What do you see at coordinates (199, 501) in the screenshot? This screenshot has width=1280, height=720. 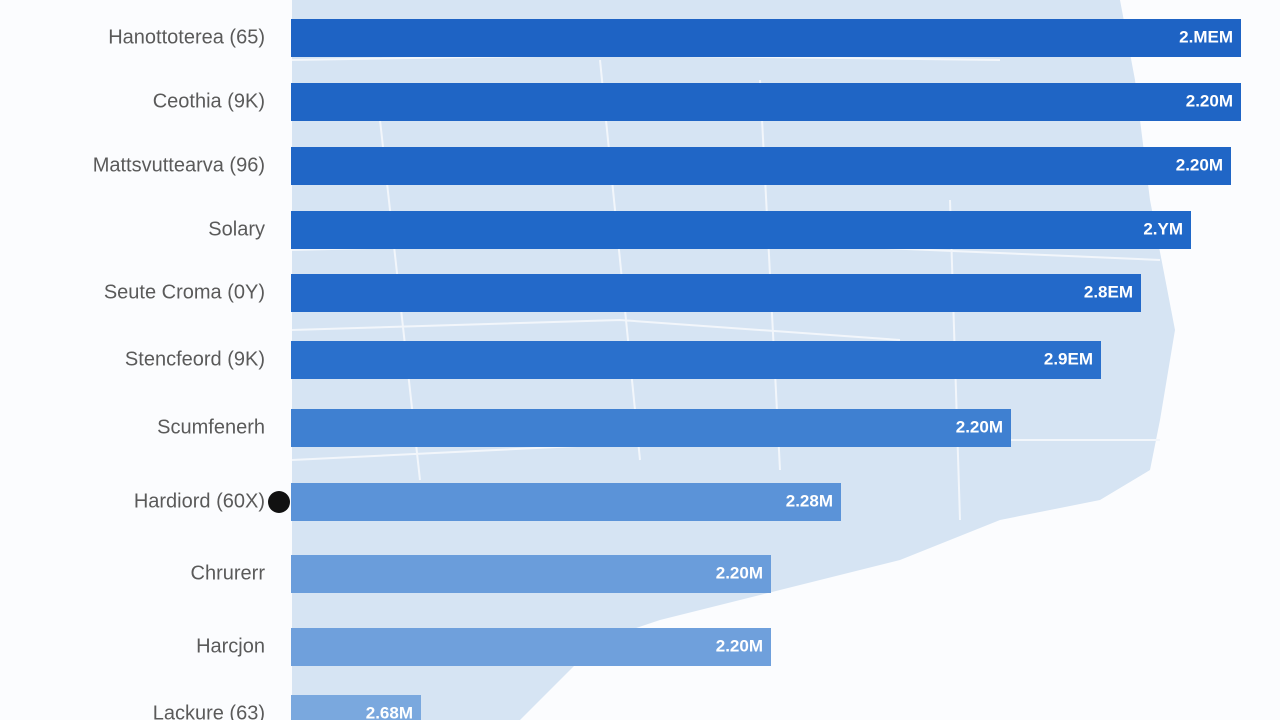 I see `category-label: Hardiord (60X)` at bounding box center [199, 501].